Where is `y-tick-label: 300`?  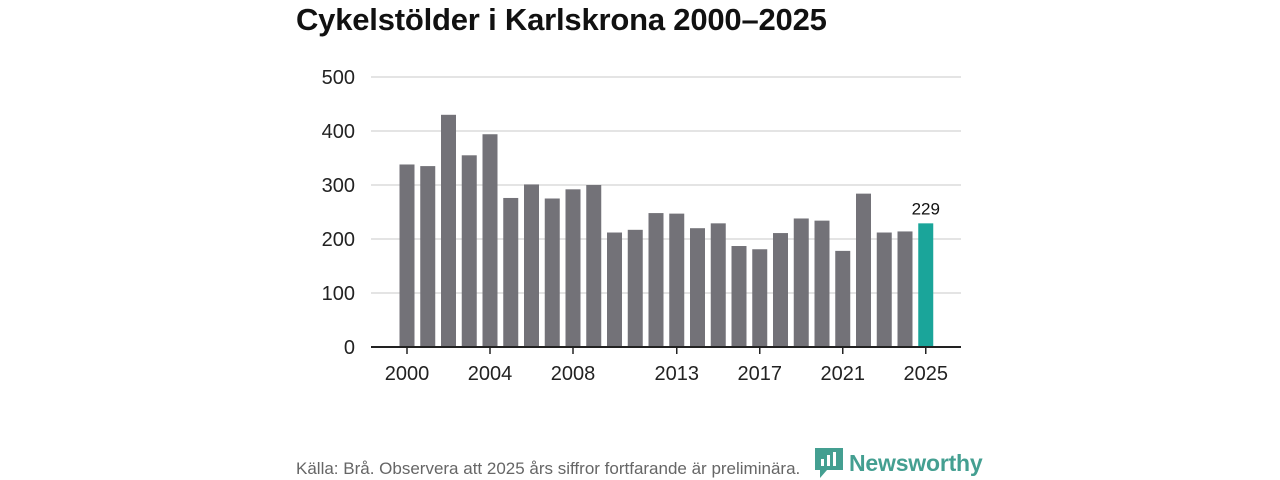 y-tick-label: 300 is located at coordinates (338, 186).